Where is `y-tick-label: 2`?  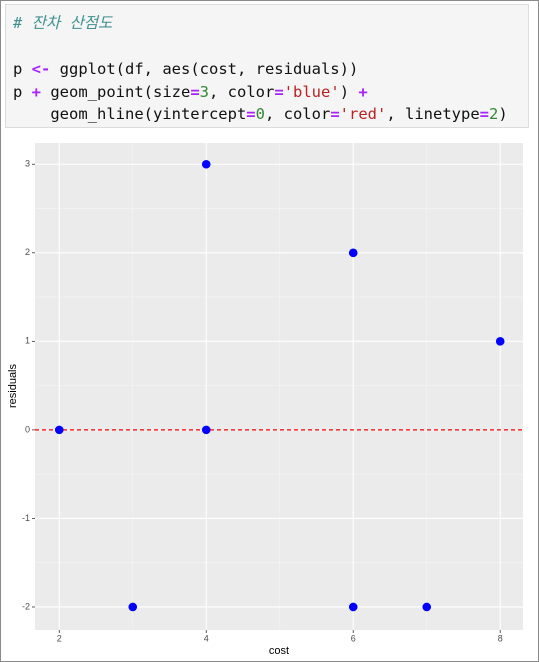 y-tick-label: 2 is located at coordinates (27, 252).